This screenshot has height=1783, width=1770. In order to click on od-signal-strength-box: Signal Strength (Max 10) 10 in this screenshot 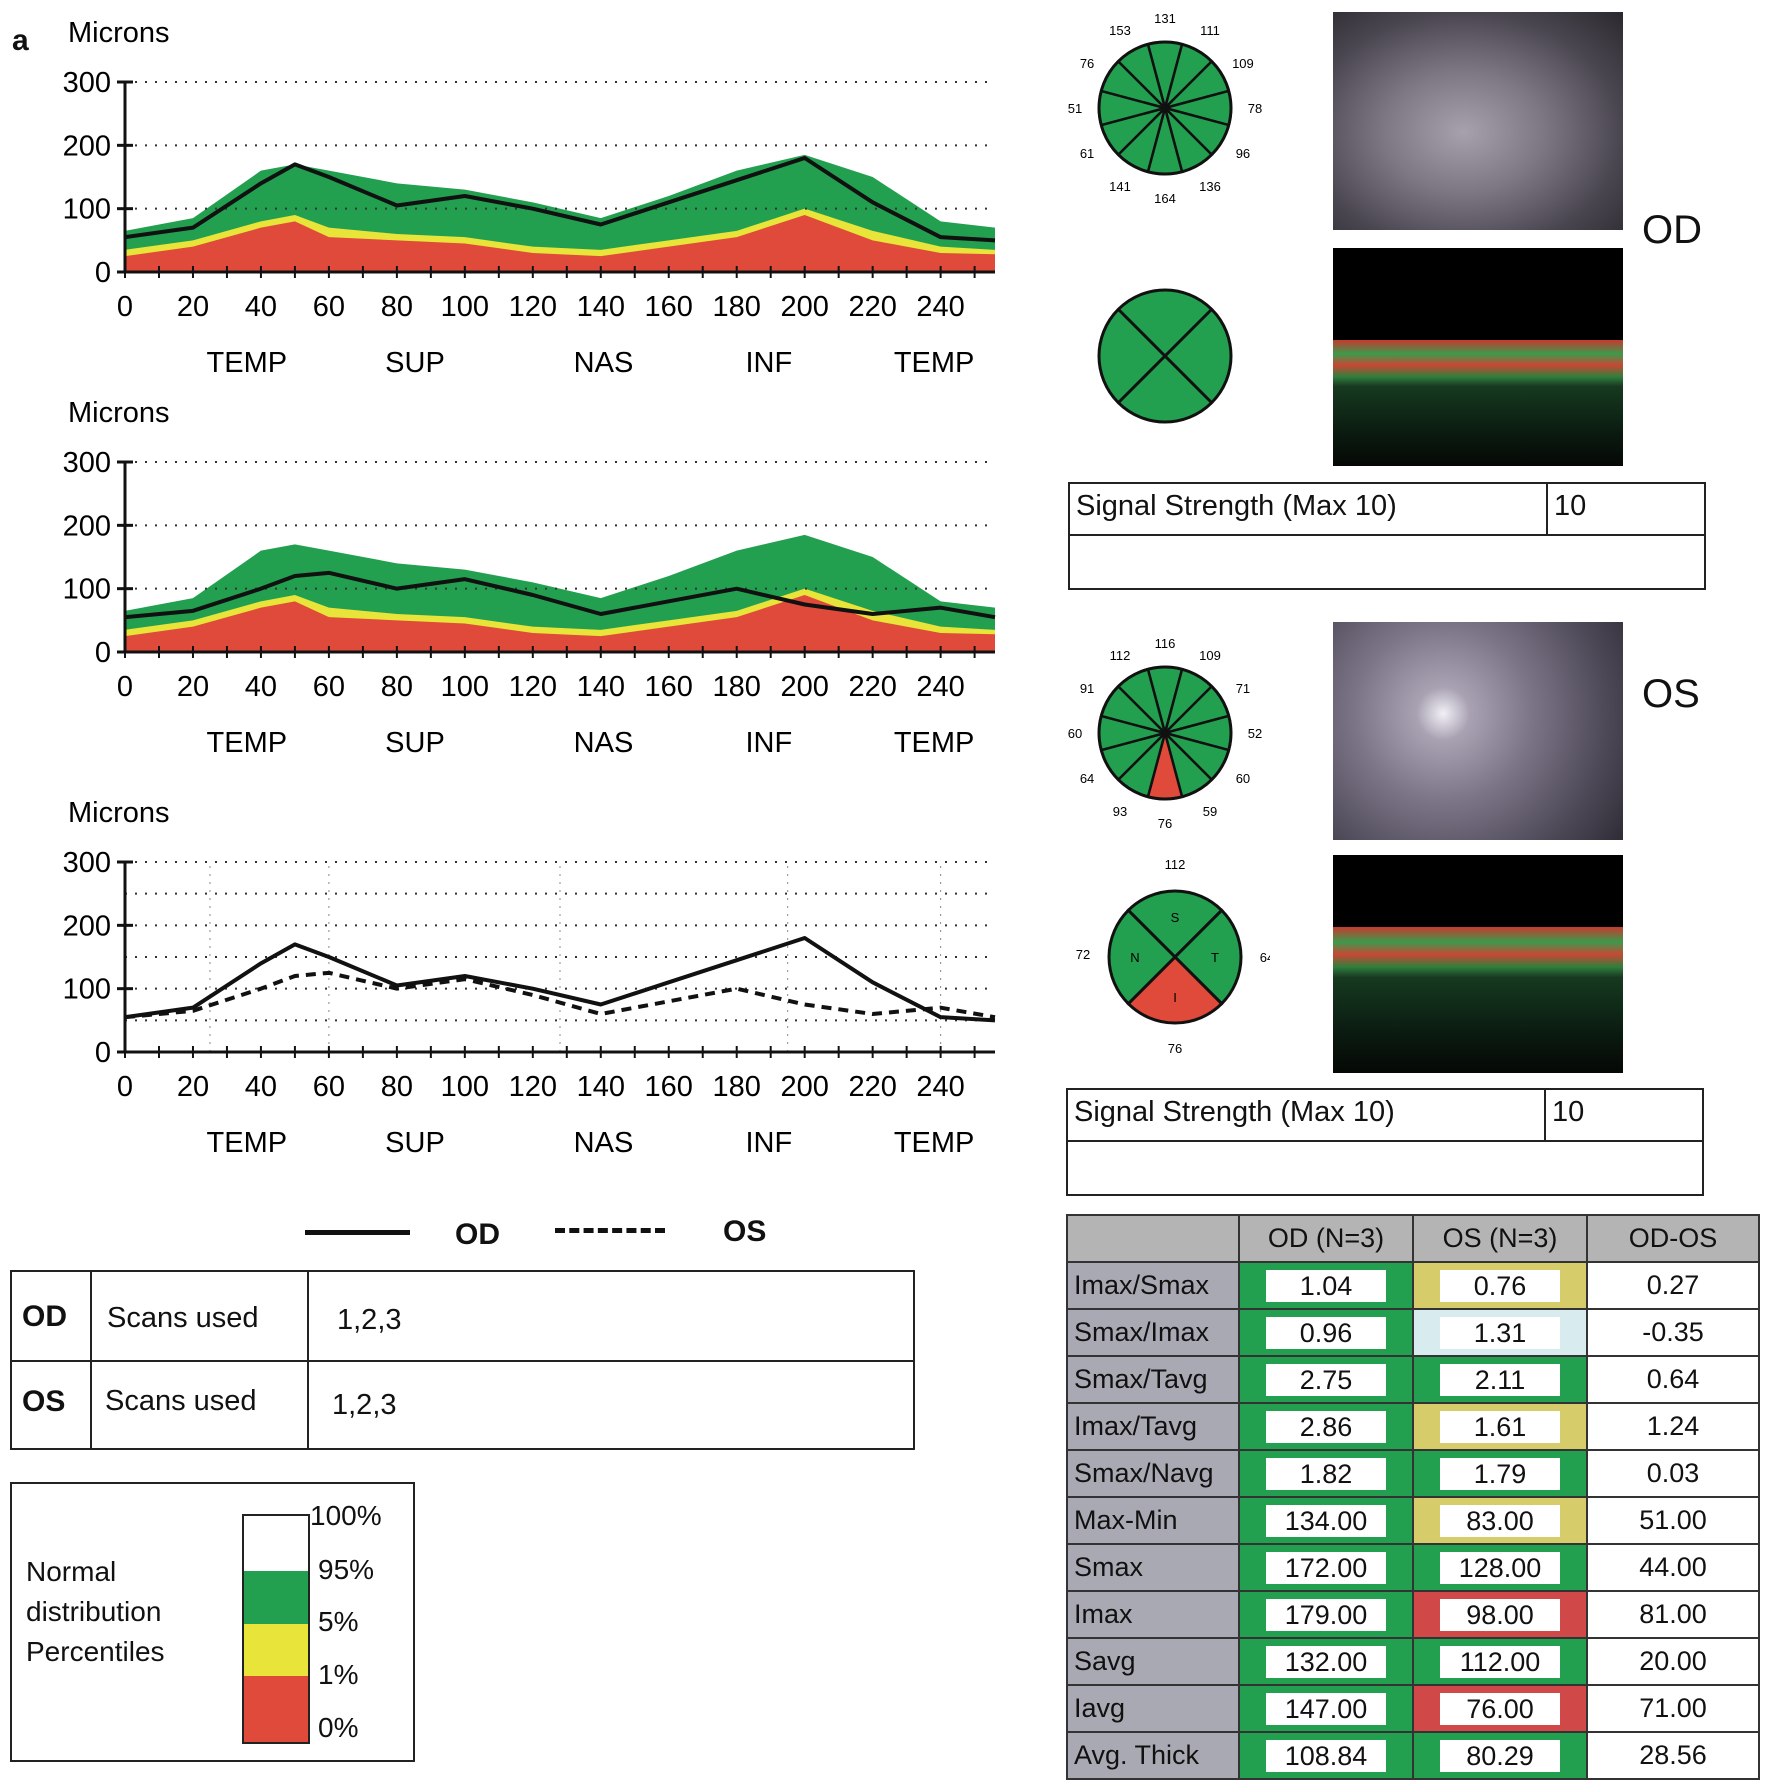, I will do `click(1387, 536)`.